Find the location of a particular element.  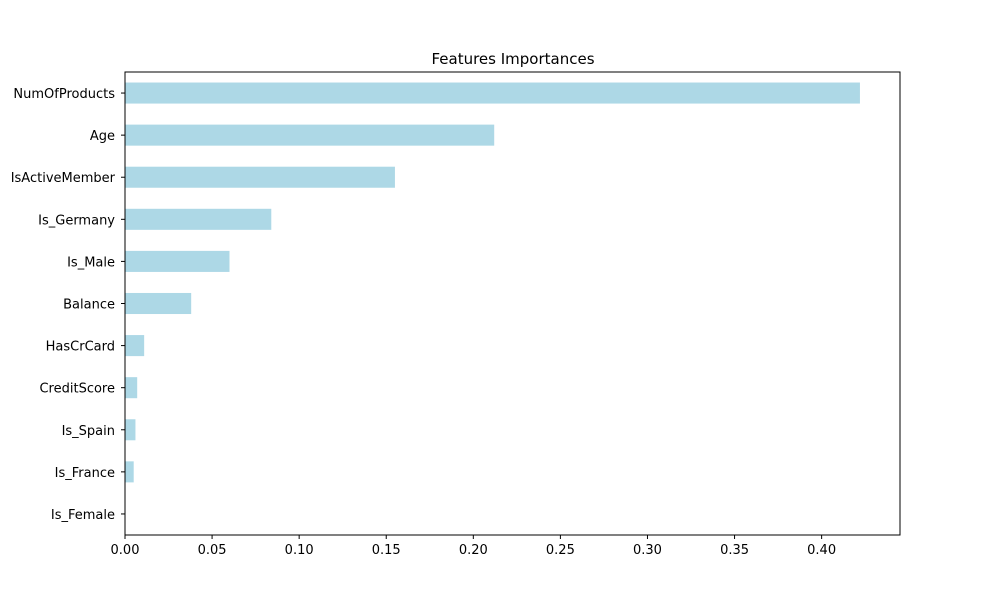

y-tick-label: IsActiveMember is located at coordinates (63, 178).